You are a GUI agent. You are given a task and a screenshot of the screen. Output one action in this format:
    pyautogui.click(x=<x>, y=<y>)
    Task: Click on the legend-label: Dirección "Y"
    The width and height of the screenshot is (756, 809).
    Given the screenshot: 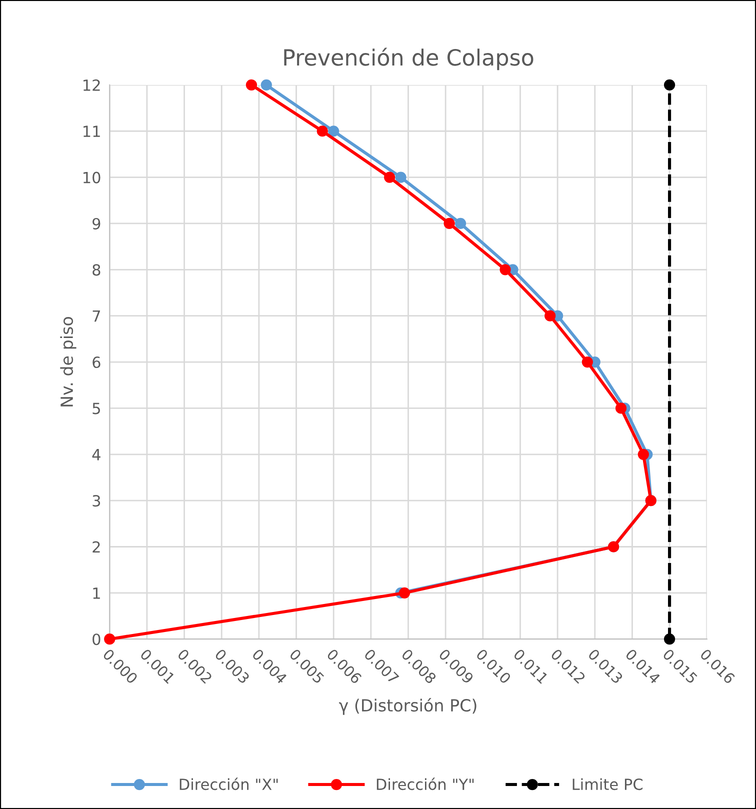 What is the action you would take?
    pyautogui.click(x=425, y=784)
    